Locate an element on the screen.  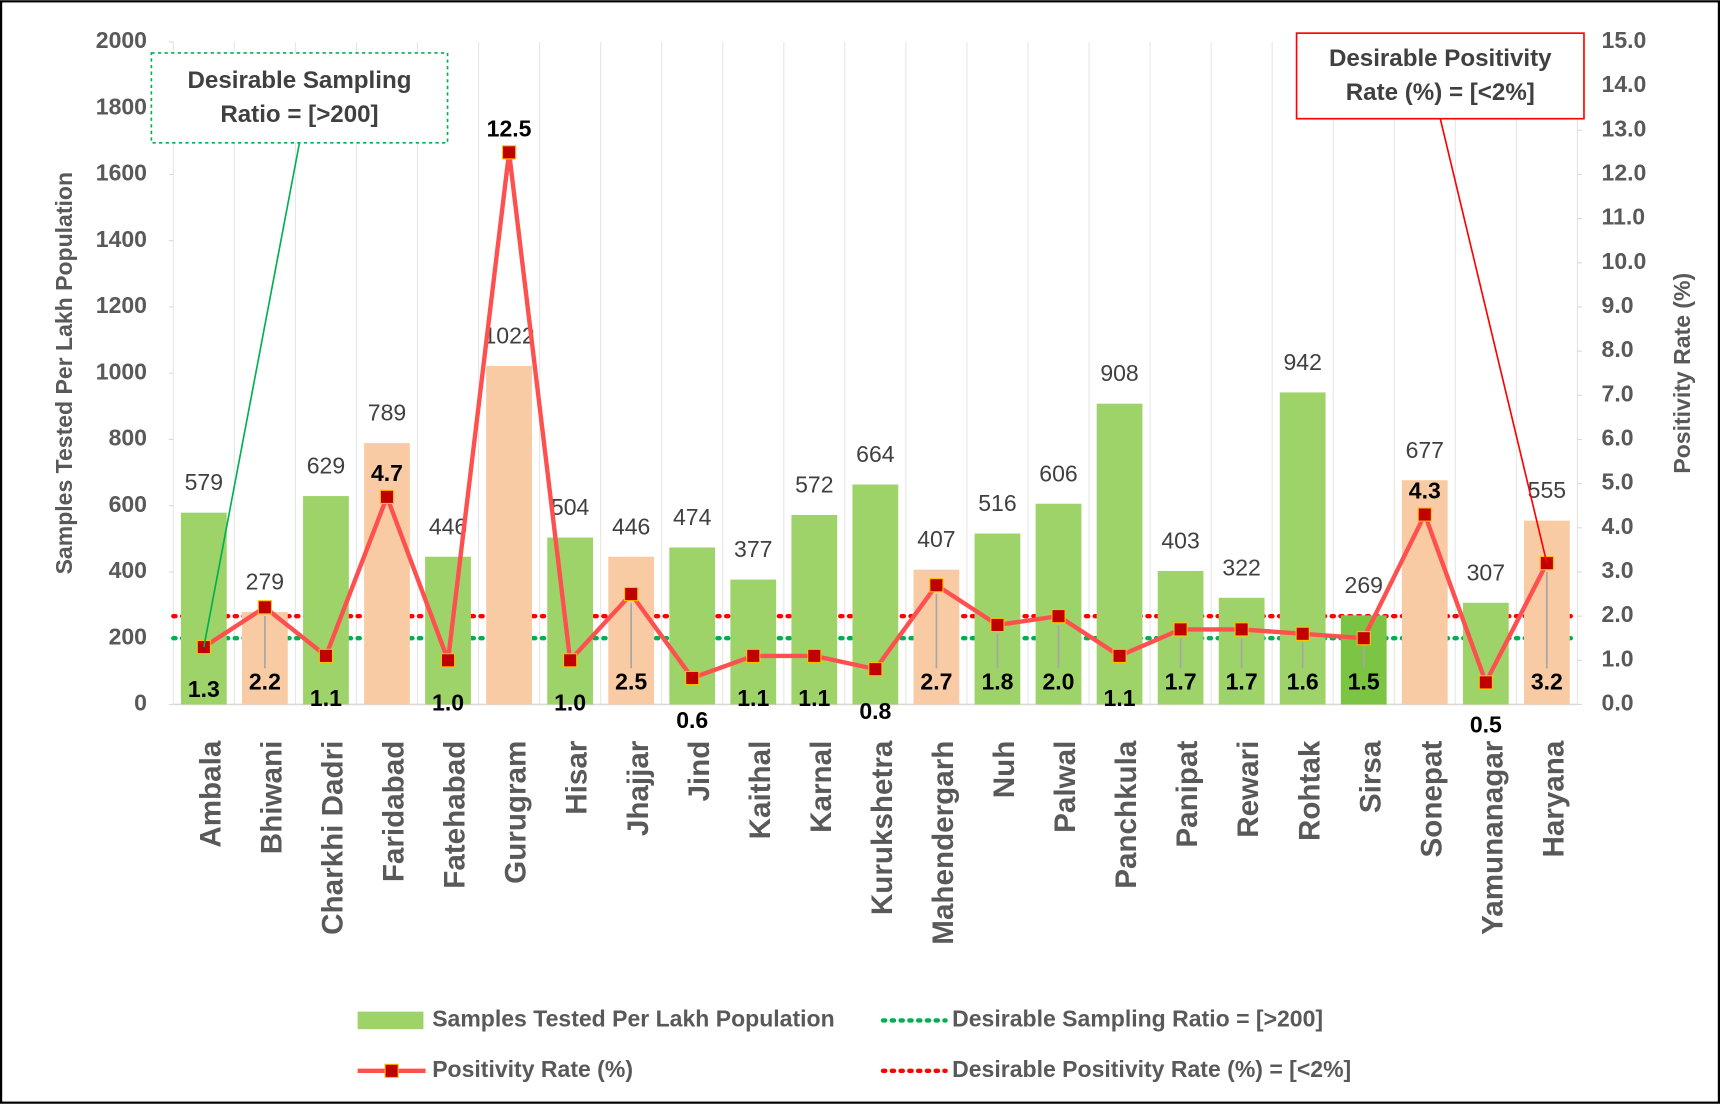
bar-value-label: 407 is located at coordinates (936, 539).